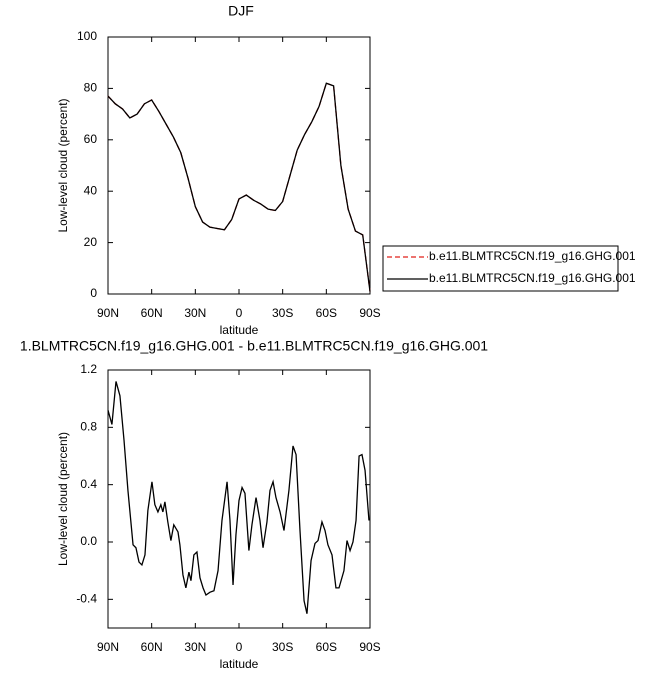 This screenshot has height=678, width=666. I want to click on y-tick-label: 1.2, so click(88, 369).